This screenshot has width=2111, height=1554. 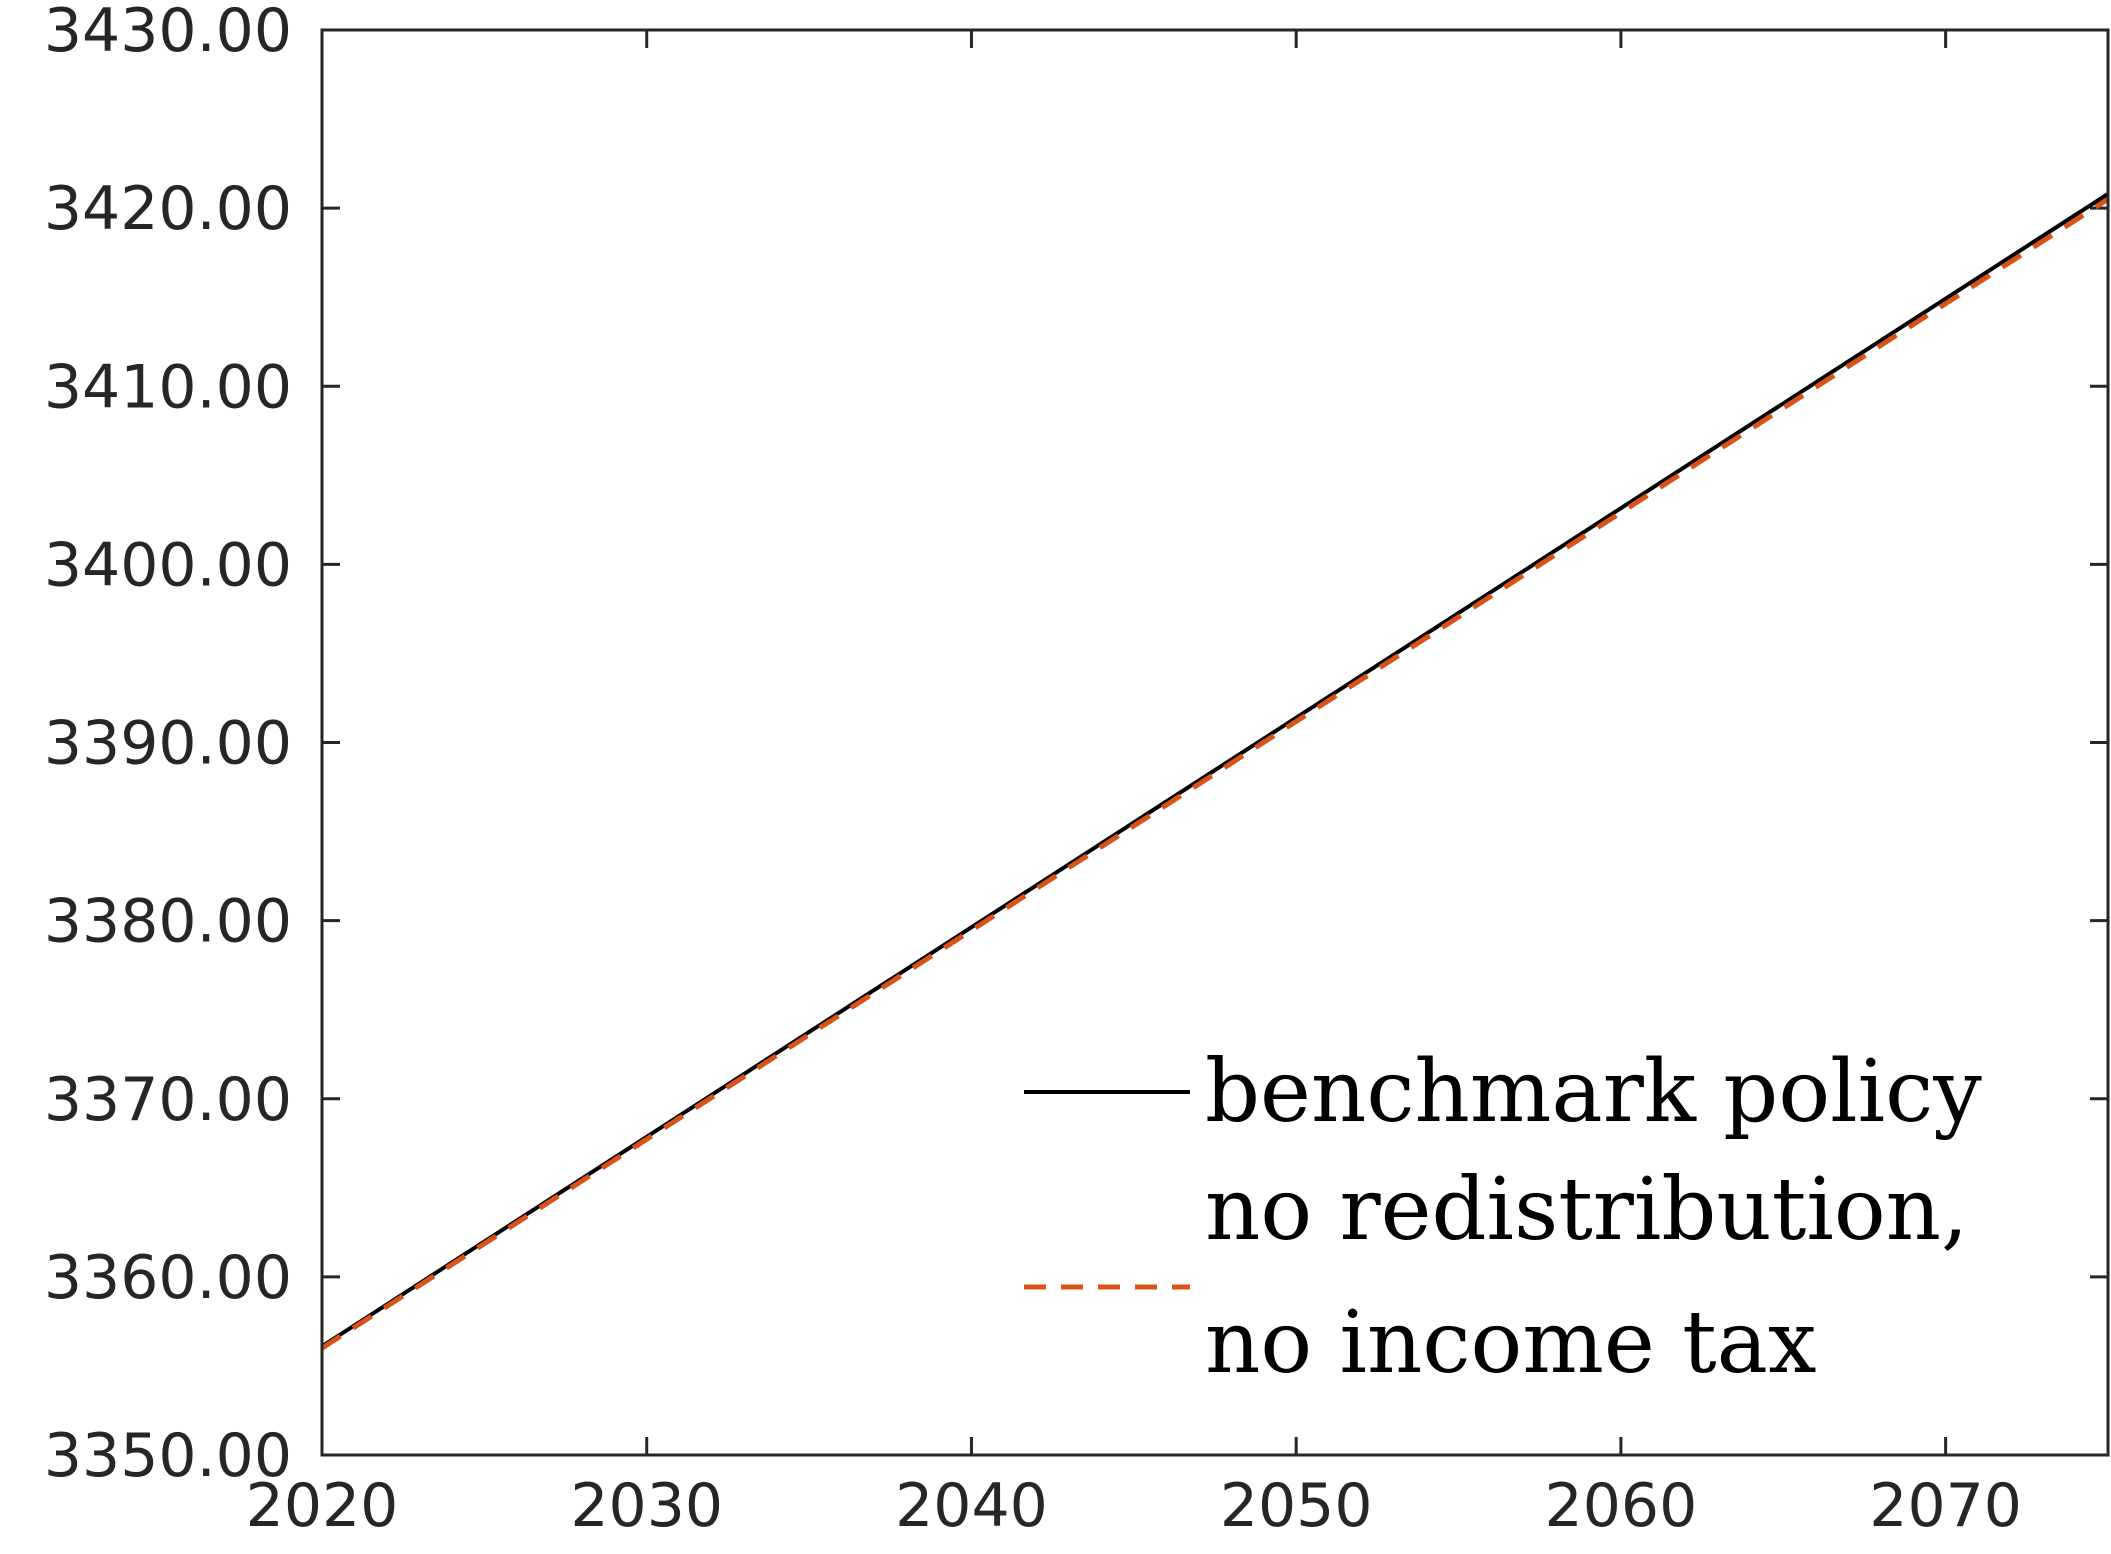 What do you see at coordinates (971, 1506) in the screenshot?
I see `x-tick-label: 2040` at bounding box center [971, 1506].